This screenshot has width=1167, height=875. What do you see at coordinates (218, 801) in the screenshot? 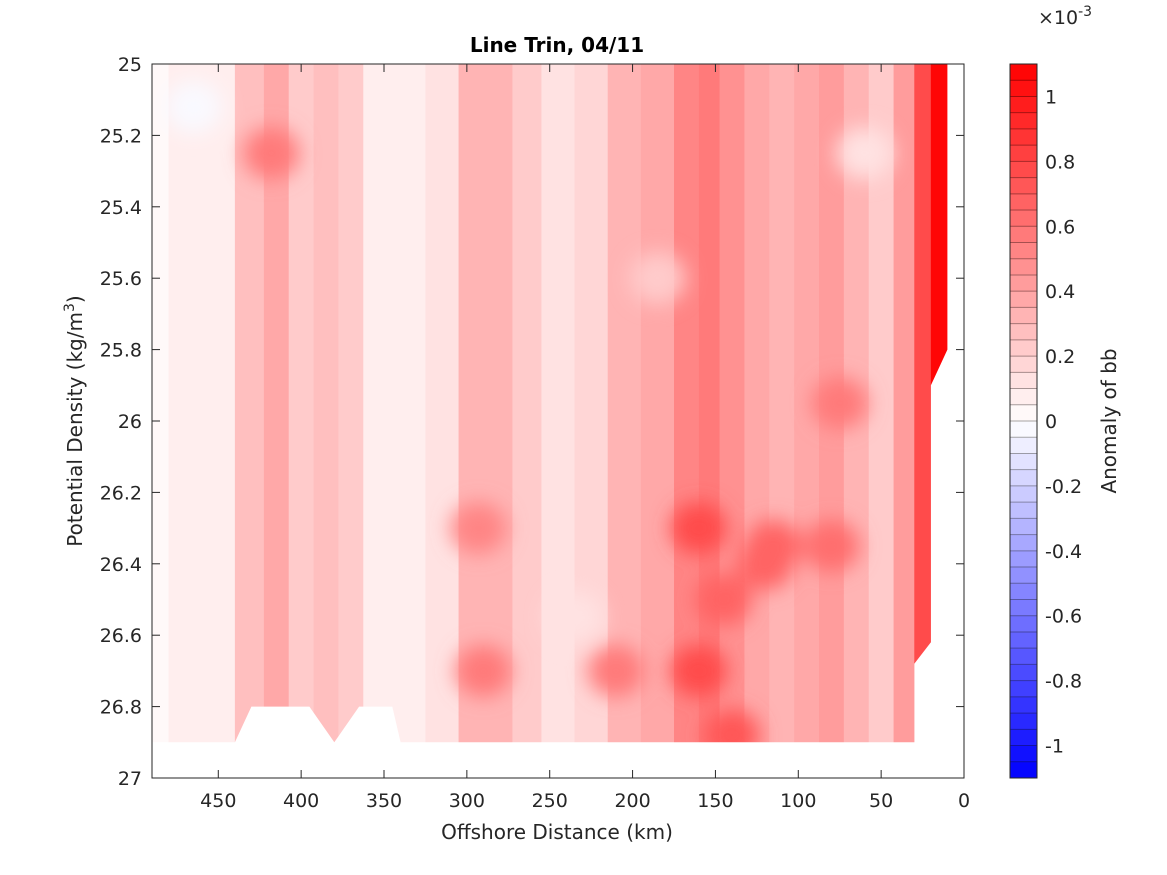
I see `x-tick-label: 450` at bounding box center [218, 801].